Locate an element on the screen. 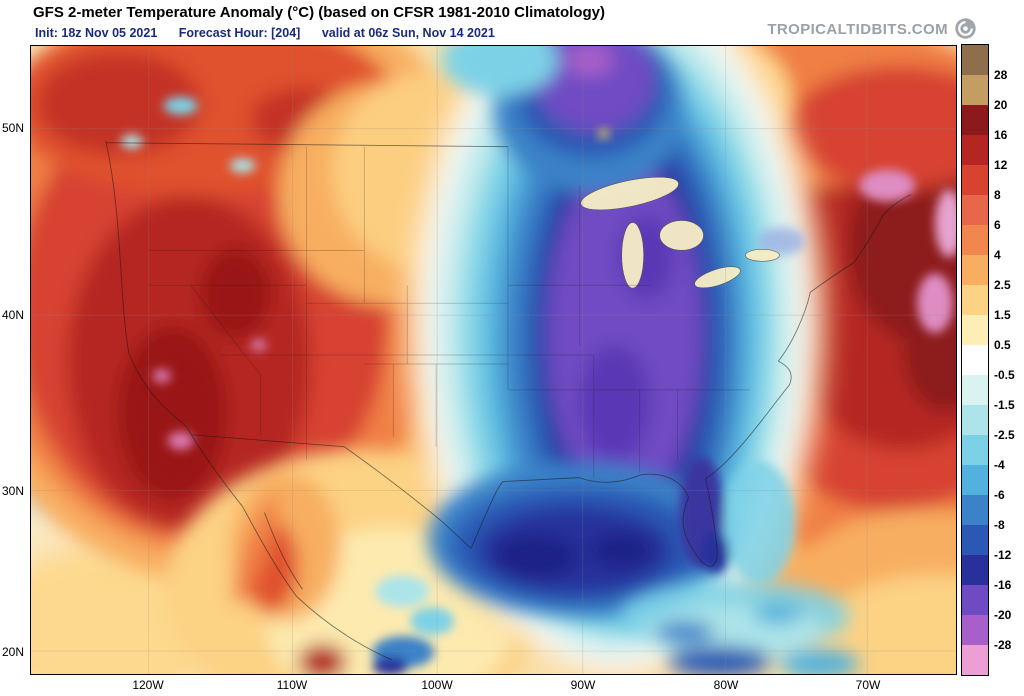 The image size is (1024, 696). colorbar-tick-label: -28 is located at coordinates (1003, 645).